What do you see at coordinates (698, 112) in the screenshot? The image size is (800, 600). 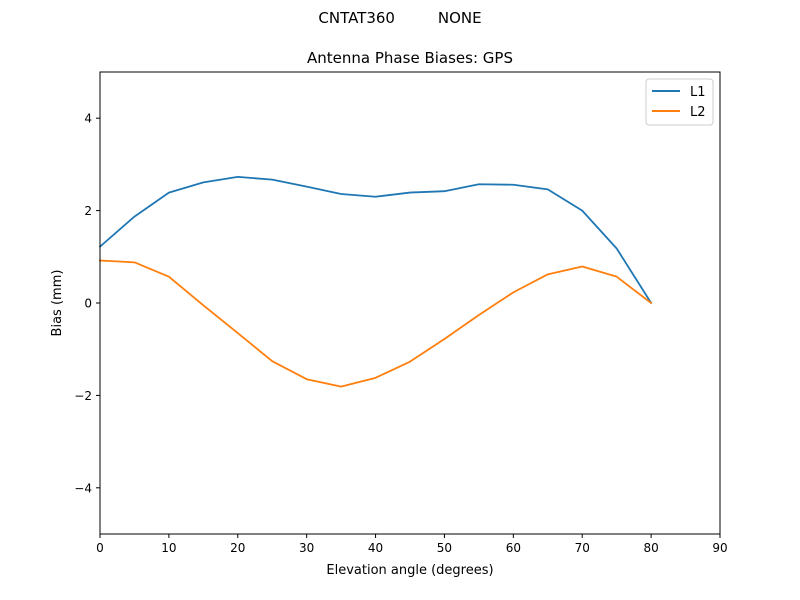 I see `legend-label-l2: L2` at bounding box center [698, 112].